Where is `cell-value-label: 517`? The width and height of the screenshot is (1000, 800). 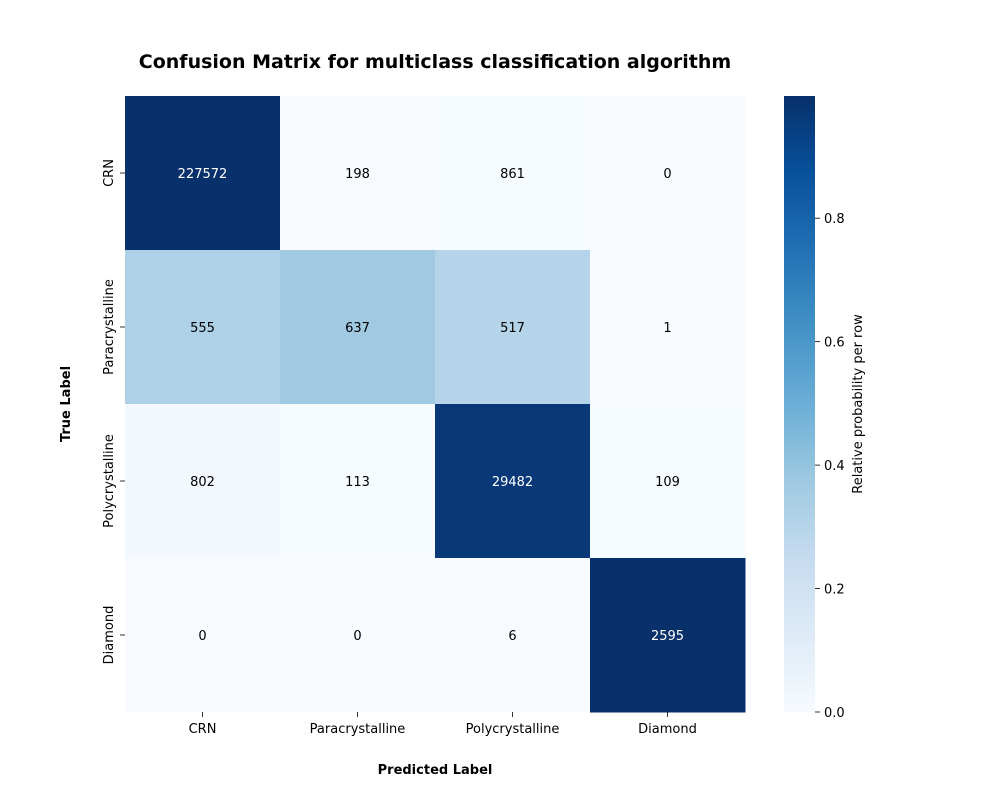 cell-value-label: 517 is located at coordinates (512, 328).